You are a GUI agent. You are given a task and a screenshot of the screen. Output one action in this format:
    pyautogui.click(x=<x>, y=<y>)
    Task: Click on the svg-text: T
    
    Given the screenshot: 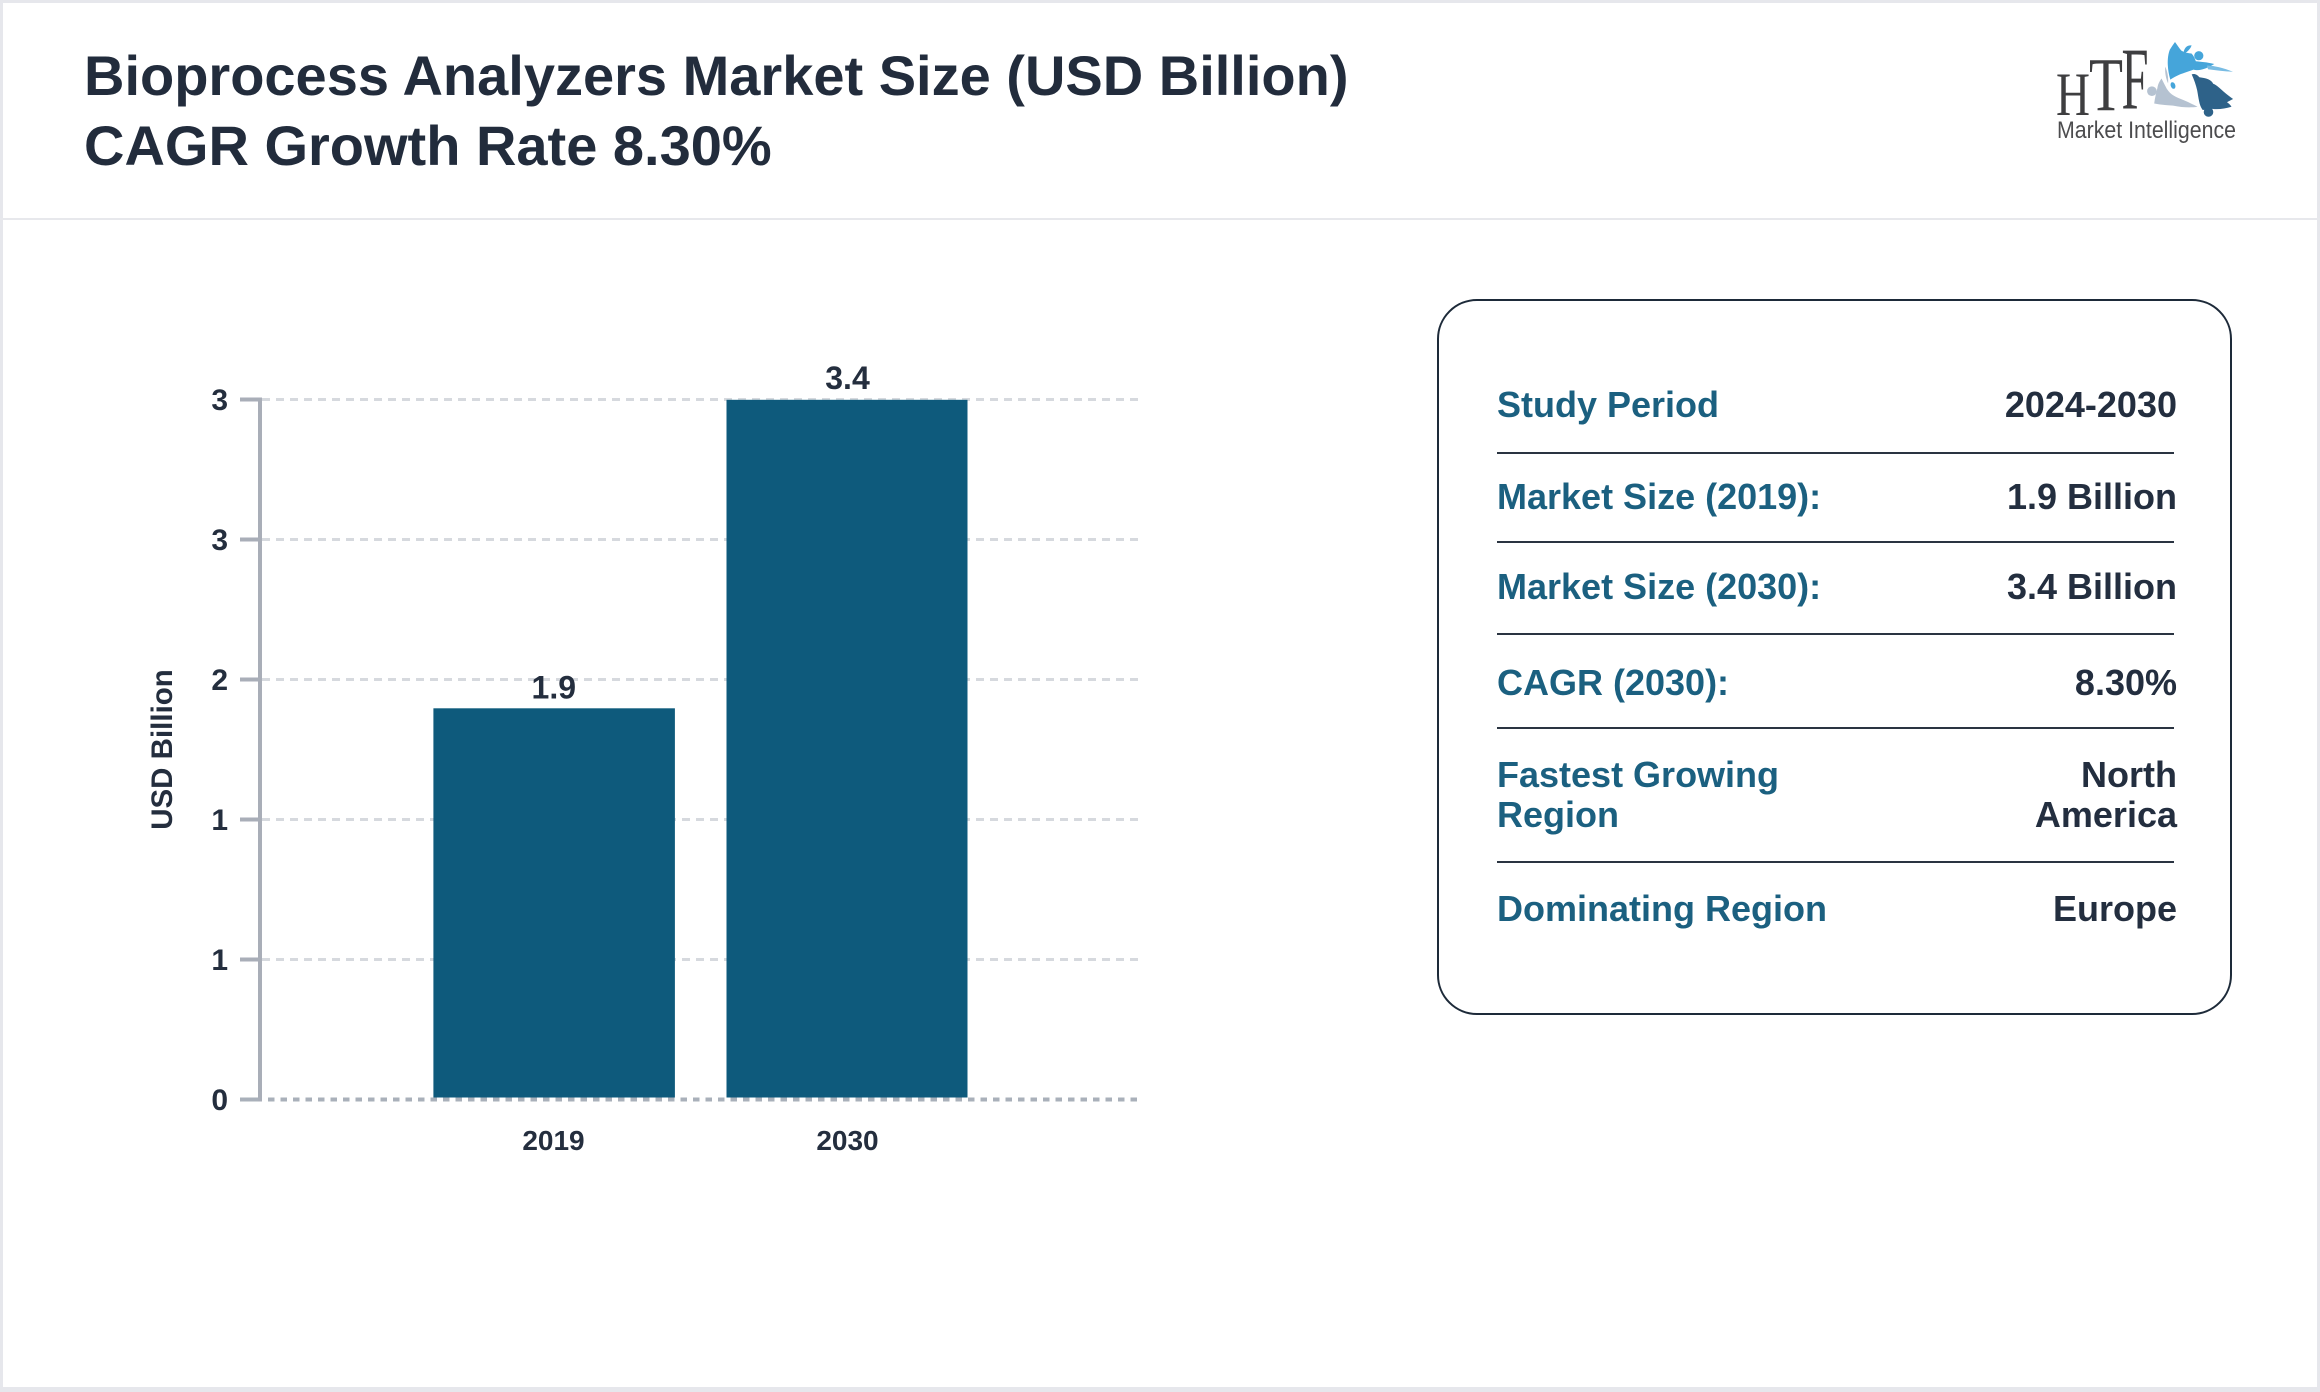 What is the action you would take?
    pyautogui.click(x=2106, y=86)
    